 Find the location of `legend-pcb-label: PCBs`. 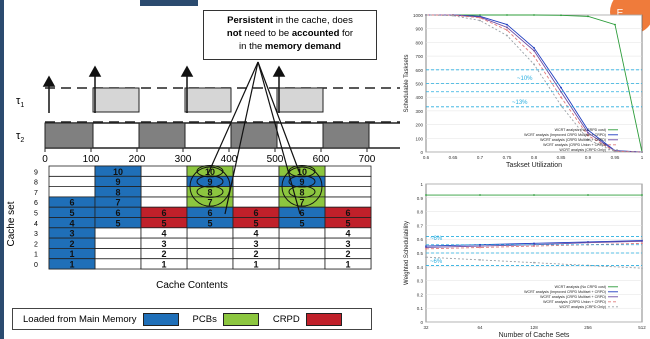

legend-pcb-label: PCBs is located at coordinates (204, 319).